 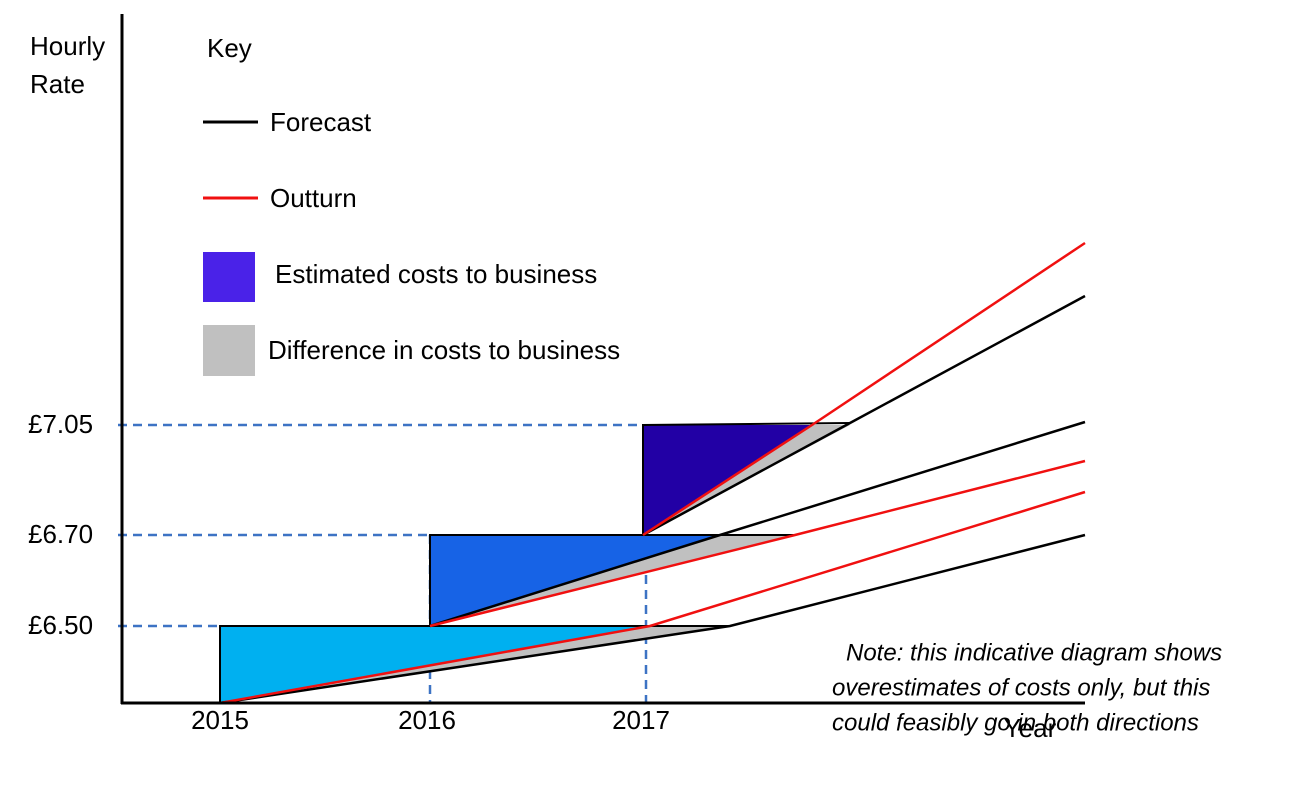 What do you see at coordinates (67, 46) in the screenshot?
I see `y-axis-label: Hourly` at bounding box center [67, 46].